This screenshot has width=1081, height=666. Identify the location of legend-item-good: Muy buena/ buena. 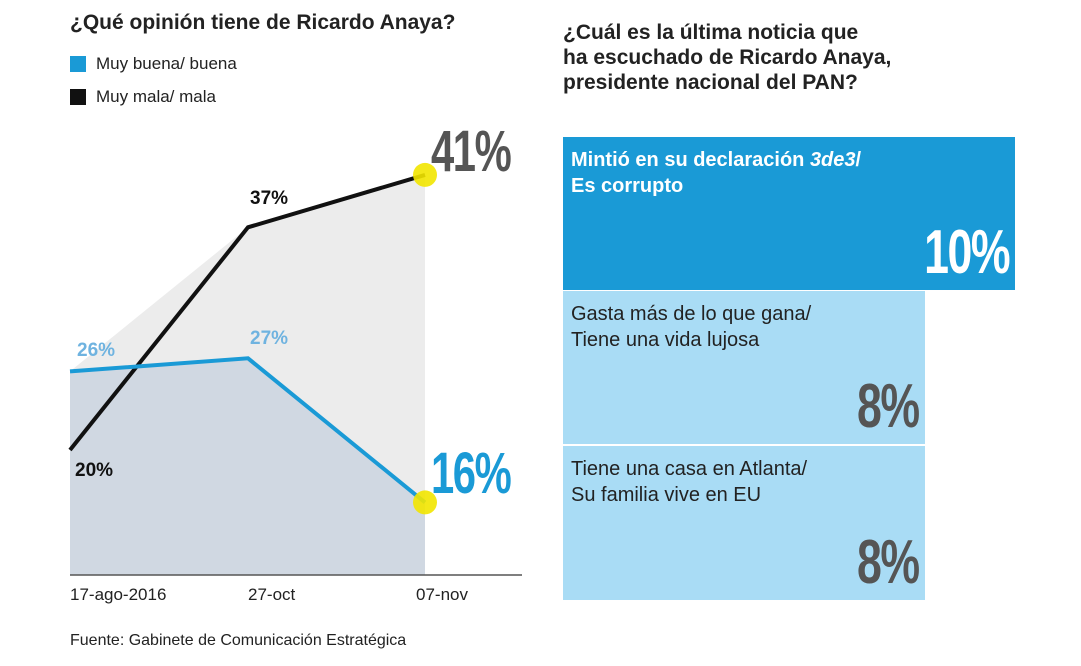
(153, 64).